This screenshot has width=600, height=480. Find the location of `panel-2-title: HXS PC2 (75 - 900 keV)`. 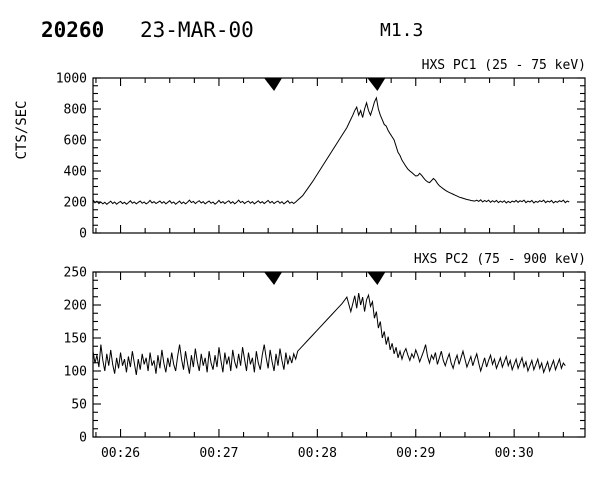

panel-2-title: HXS PC2 (75 - 900 keV) is located at coordinates (499, 259).